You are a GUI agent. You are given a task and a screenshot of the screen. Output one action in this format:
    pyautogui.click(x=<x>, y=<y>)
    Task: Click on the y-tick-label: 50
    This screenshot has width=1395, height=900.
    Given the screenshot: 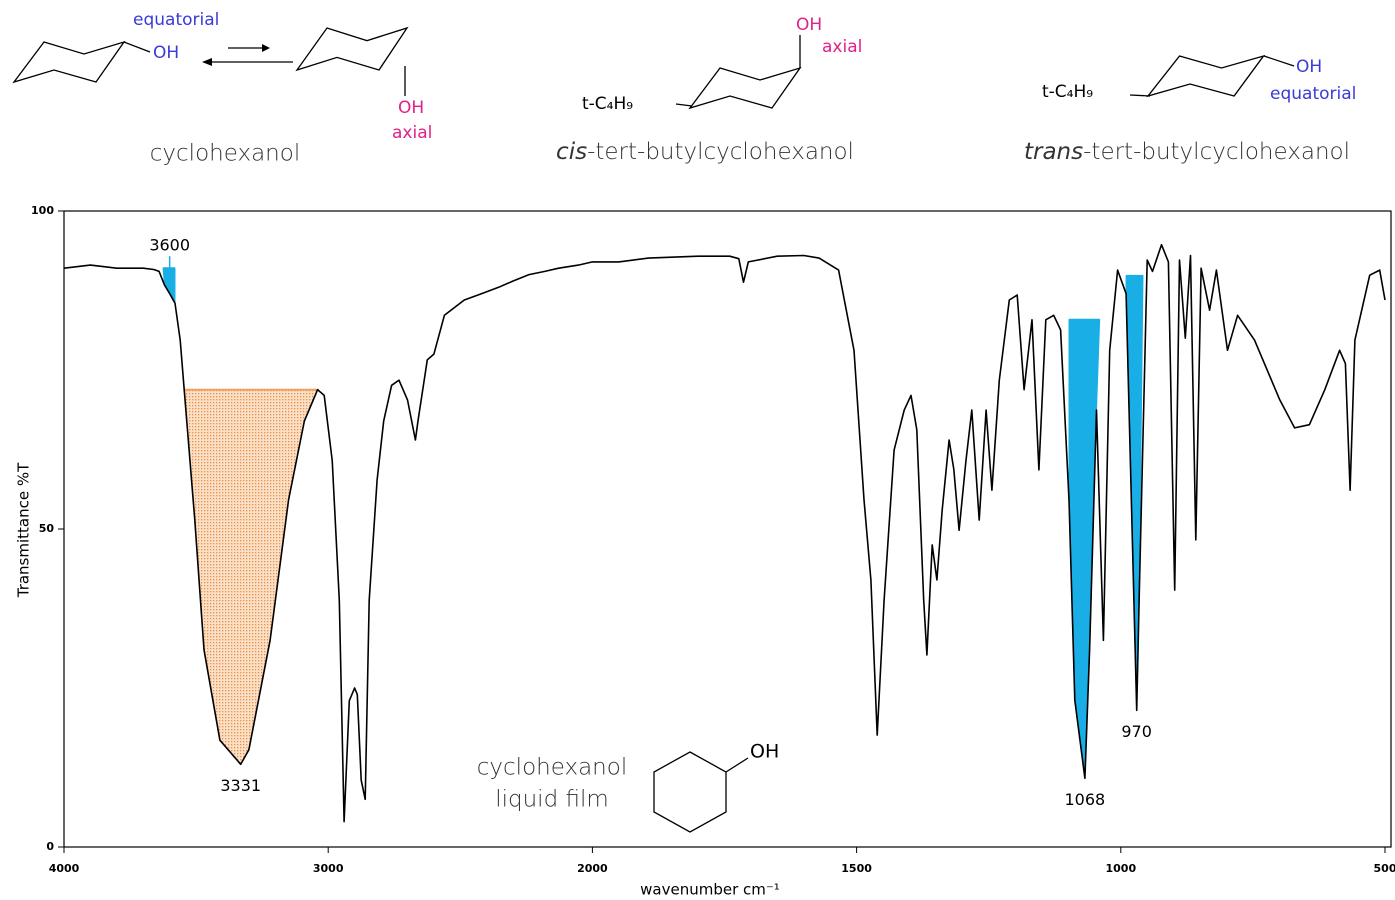 What is the action you would take?
    pyautogui.click(x=47, y=528)
    